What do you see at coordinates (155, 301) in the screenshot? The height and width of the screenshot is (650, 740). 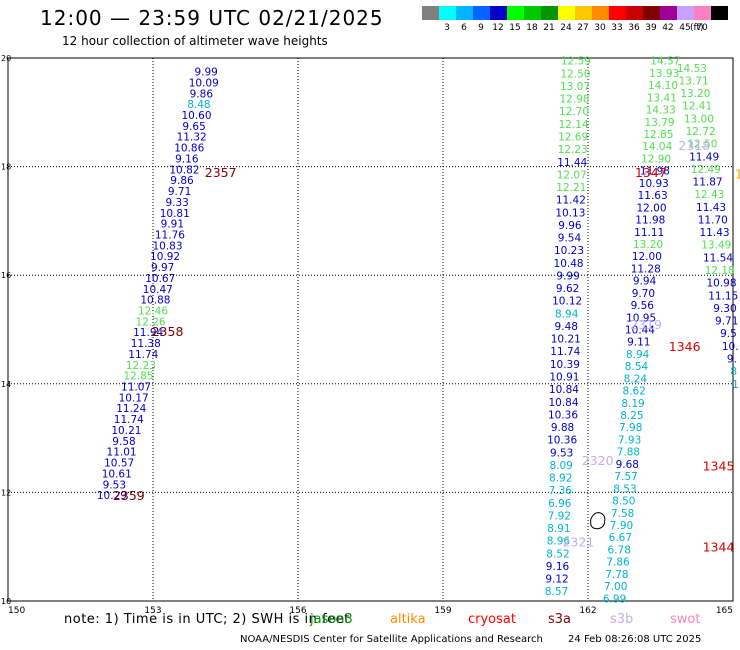 I see `wave-height-value: 10.88` at bounding box center [155, 301].